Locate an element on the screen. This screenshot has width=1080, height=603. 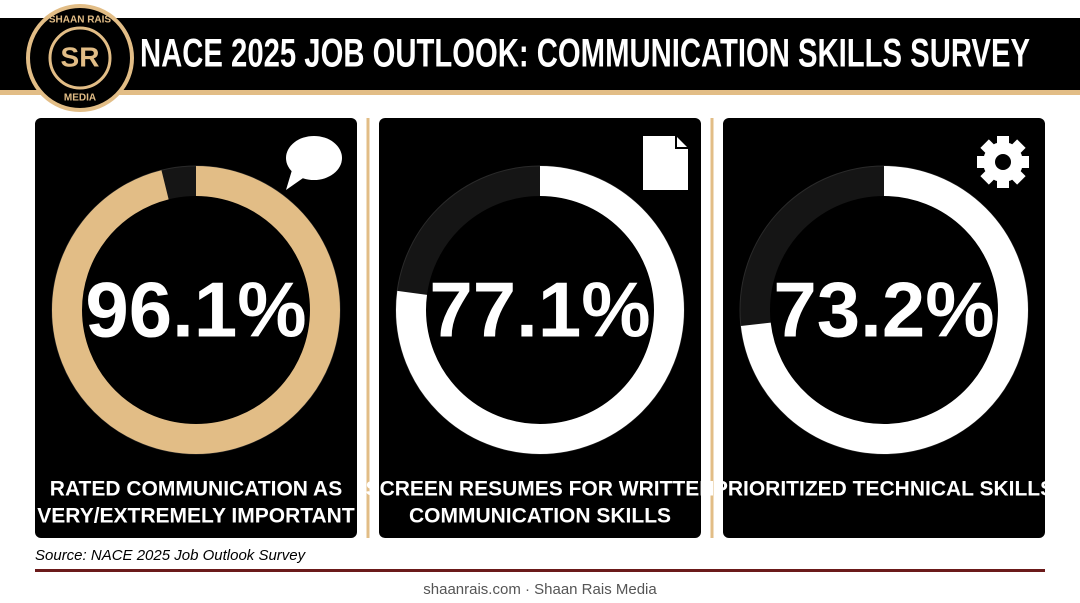
header-band is located at coordinates (540, 54).